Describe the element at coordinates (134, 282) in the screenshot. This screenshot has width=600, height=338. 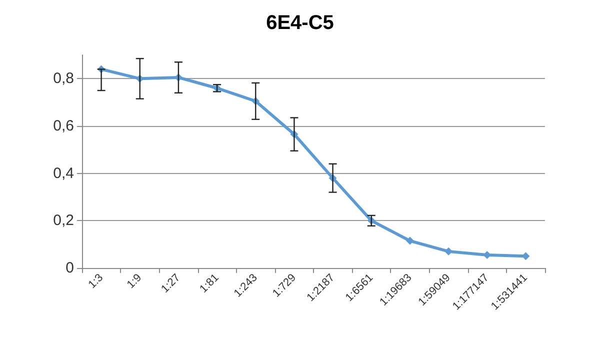
I see `x-tick-label: 1:9` at that location.